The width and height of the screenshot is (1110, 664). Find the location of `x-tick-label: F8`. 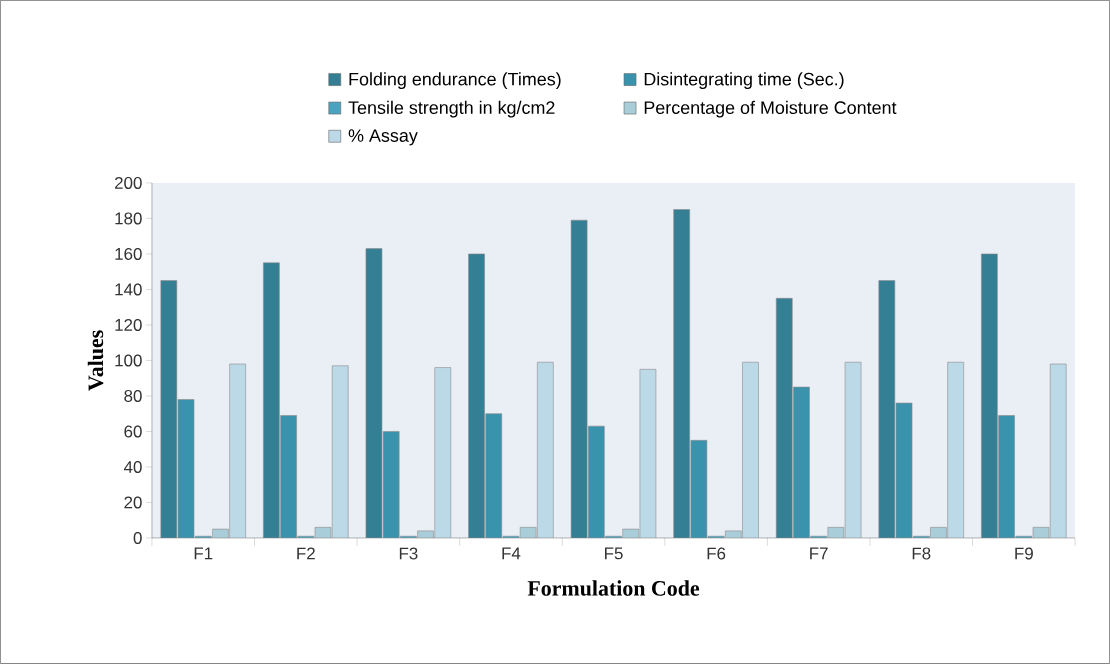

x-tick-label: F8 is located at coordinates (921, 553).